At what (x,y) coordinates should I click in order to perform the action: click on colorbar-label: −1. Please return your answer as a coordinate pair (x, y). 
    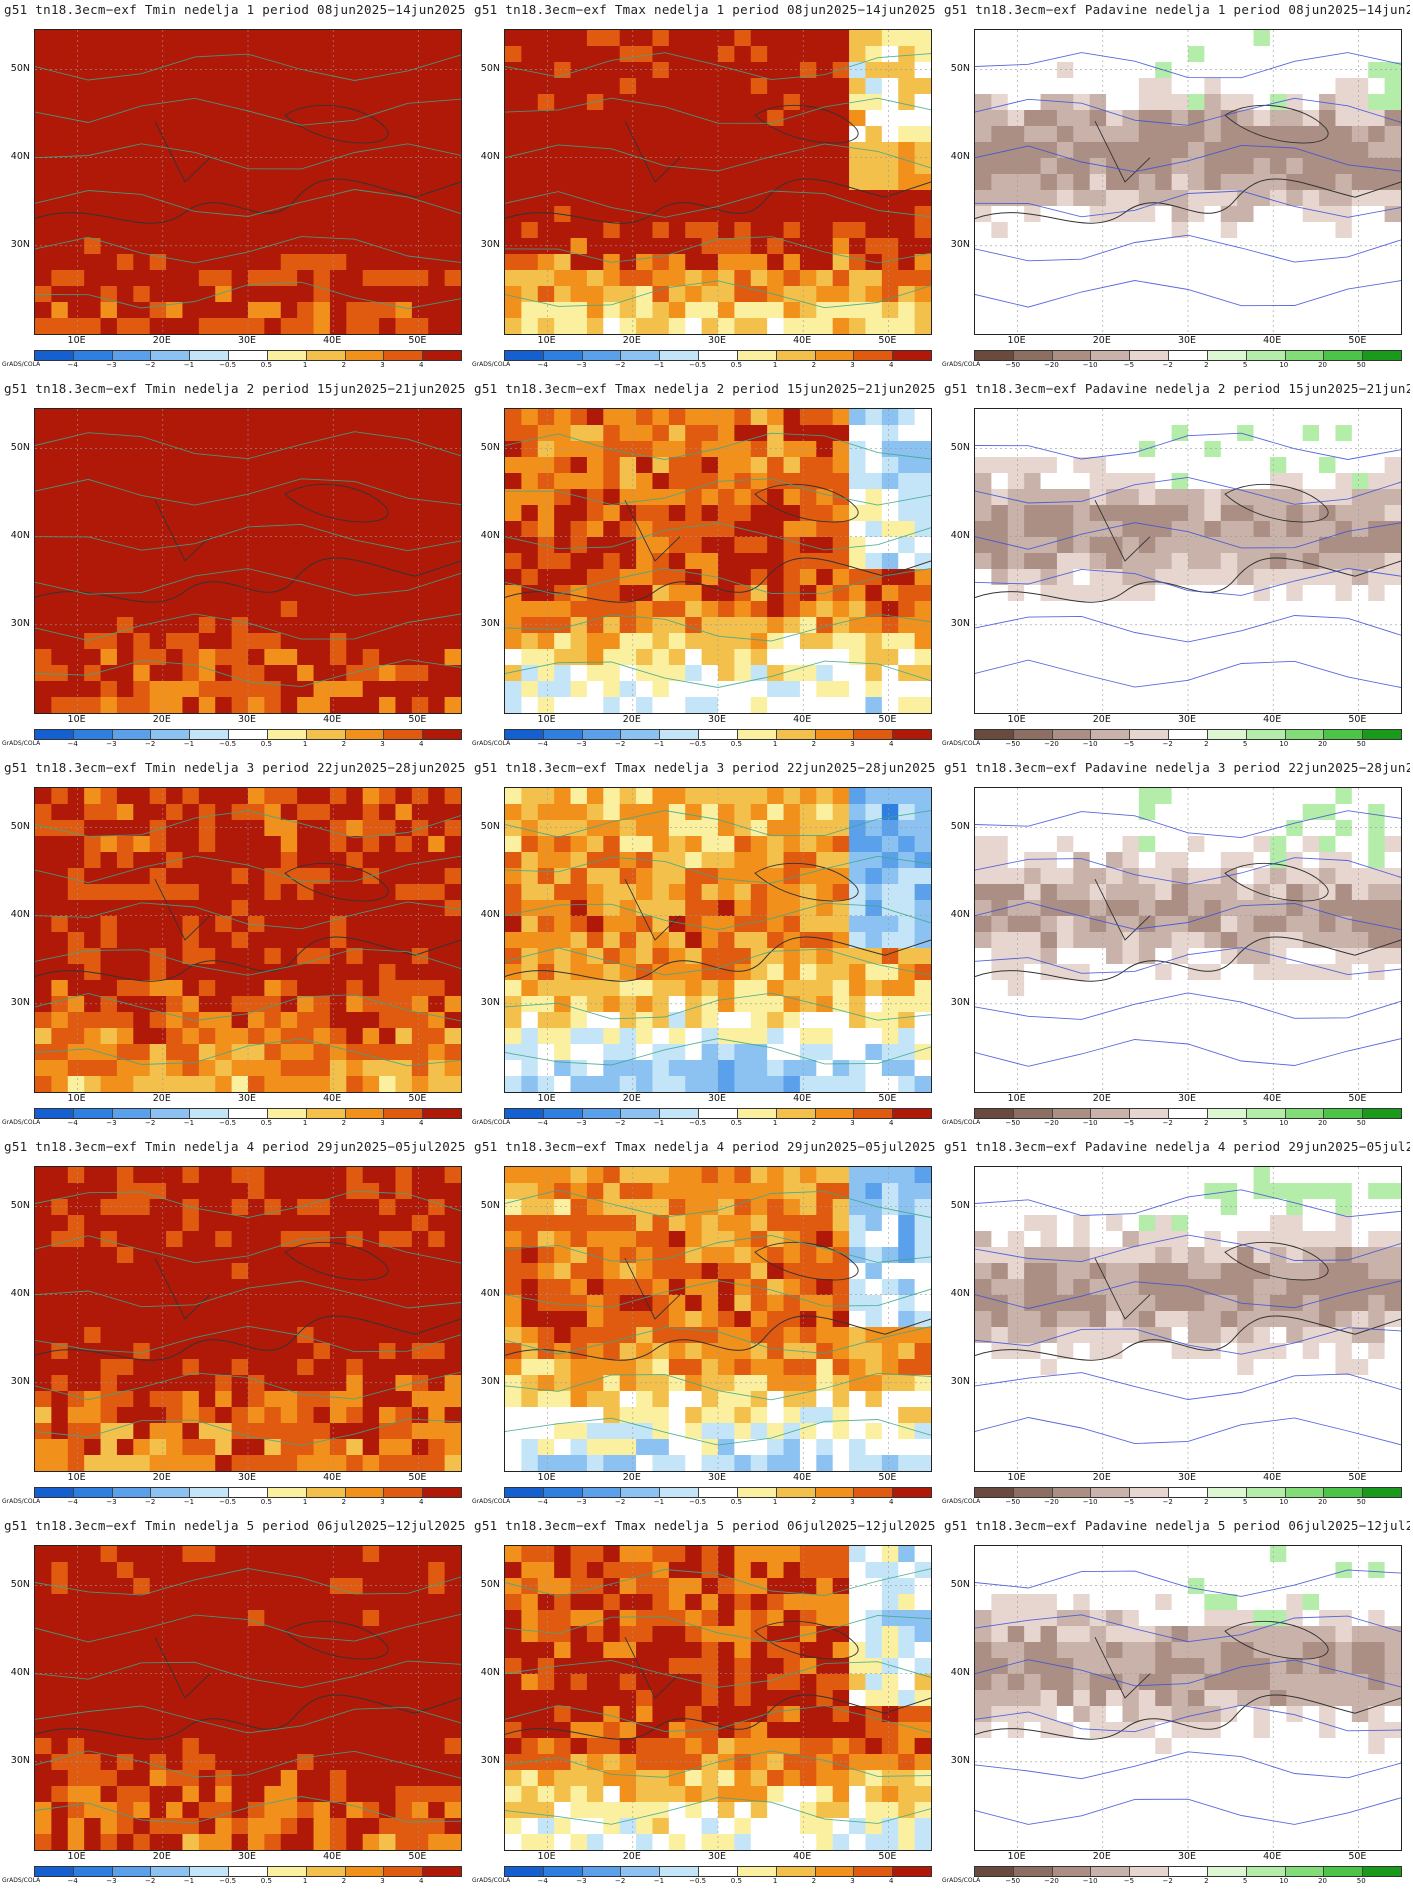
    Looking at the image, I should click on (189, 1123).